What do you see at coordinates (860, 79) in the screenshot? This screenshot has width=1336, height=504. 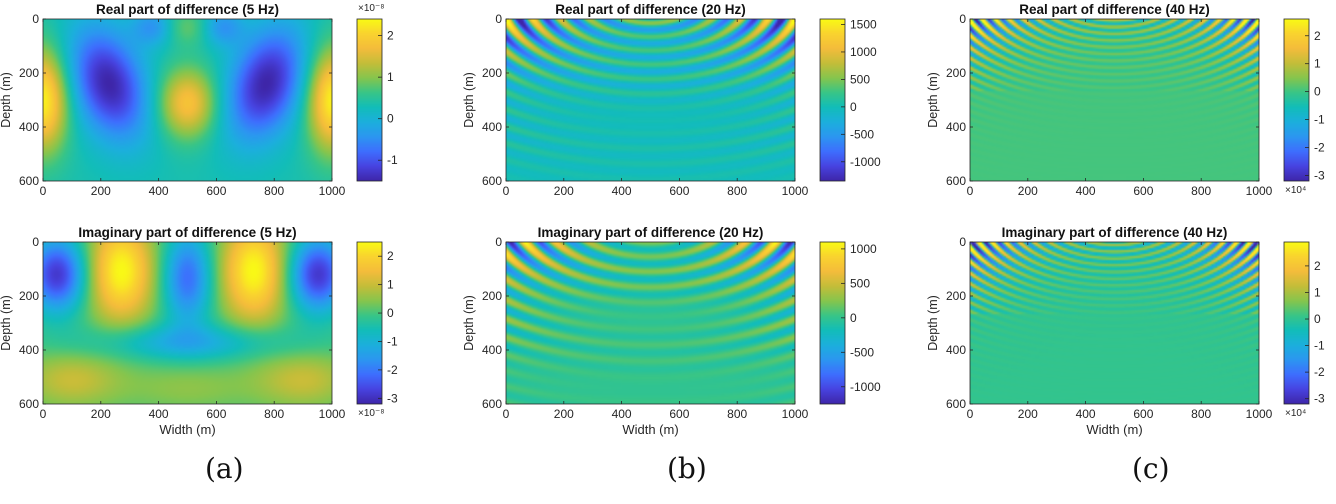 I see `colorbar-tick-label: 500` at bounding box center [860, 79].